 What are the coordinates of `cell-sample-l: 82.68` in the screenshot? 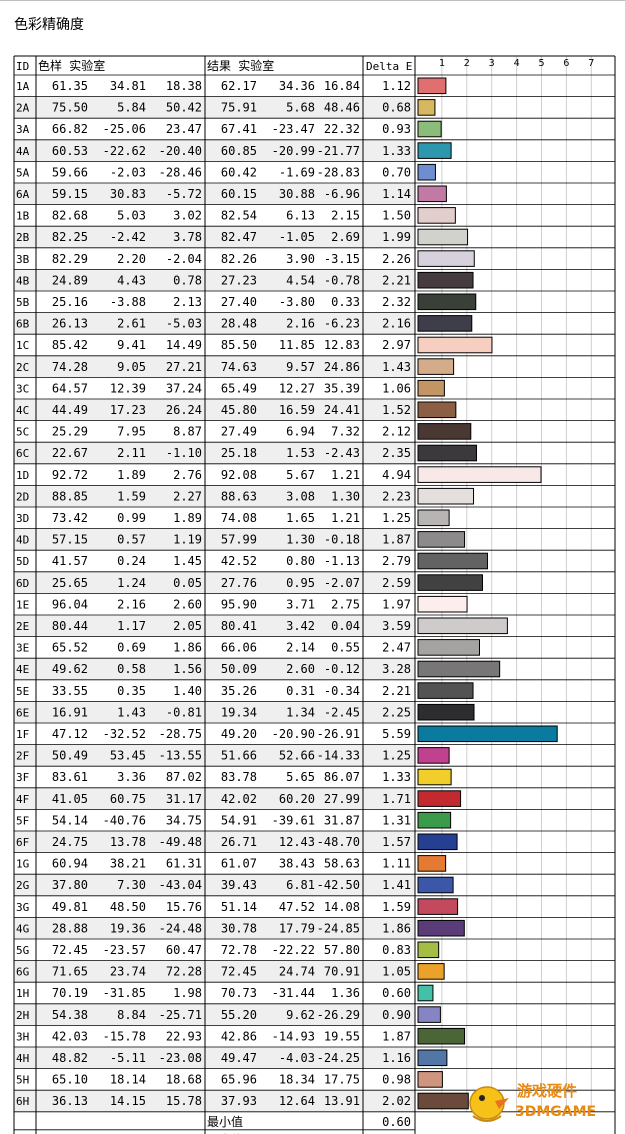 It's located at (70, 216).